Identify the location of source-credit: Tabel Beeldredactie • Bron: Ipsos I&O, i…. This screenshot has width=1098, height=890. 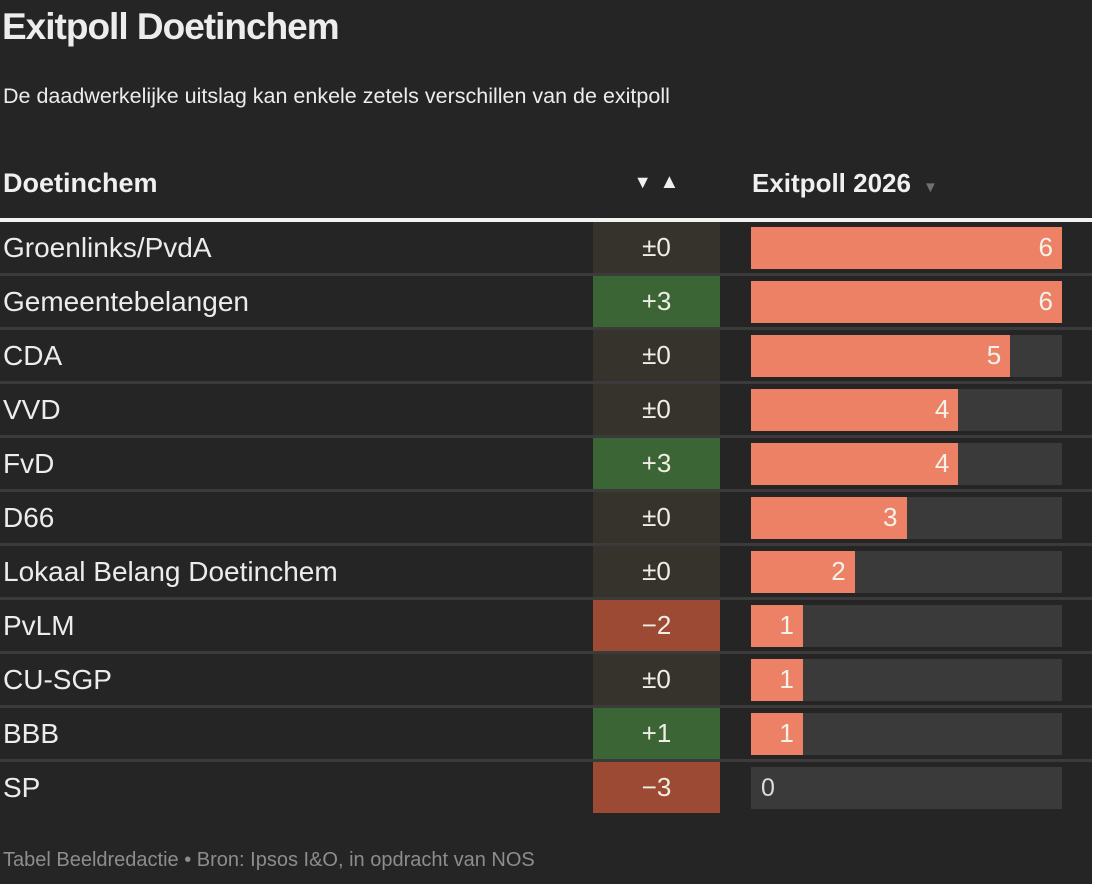
(269, 860).